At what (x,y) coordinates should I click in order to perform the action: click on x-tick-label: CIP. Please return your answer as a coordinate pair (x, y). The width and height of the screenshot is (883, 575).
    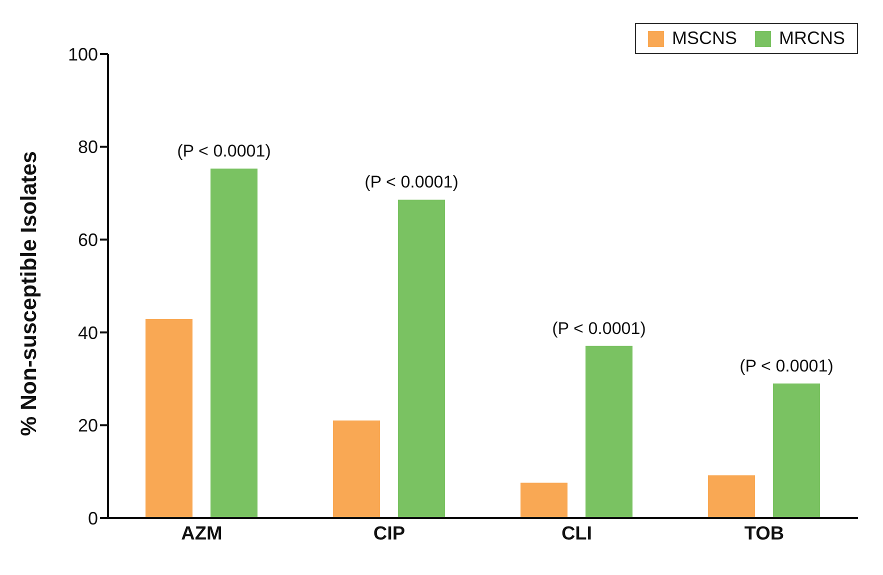
    Looking at the image, I should click on (389, 533).